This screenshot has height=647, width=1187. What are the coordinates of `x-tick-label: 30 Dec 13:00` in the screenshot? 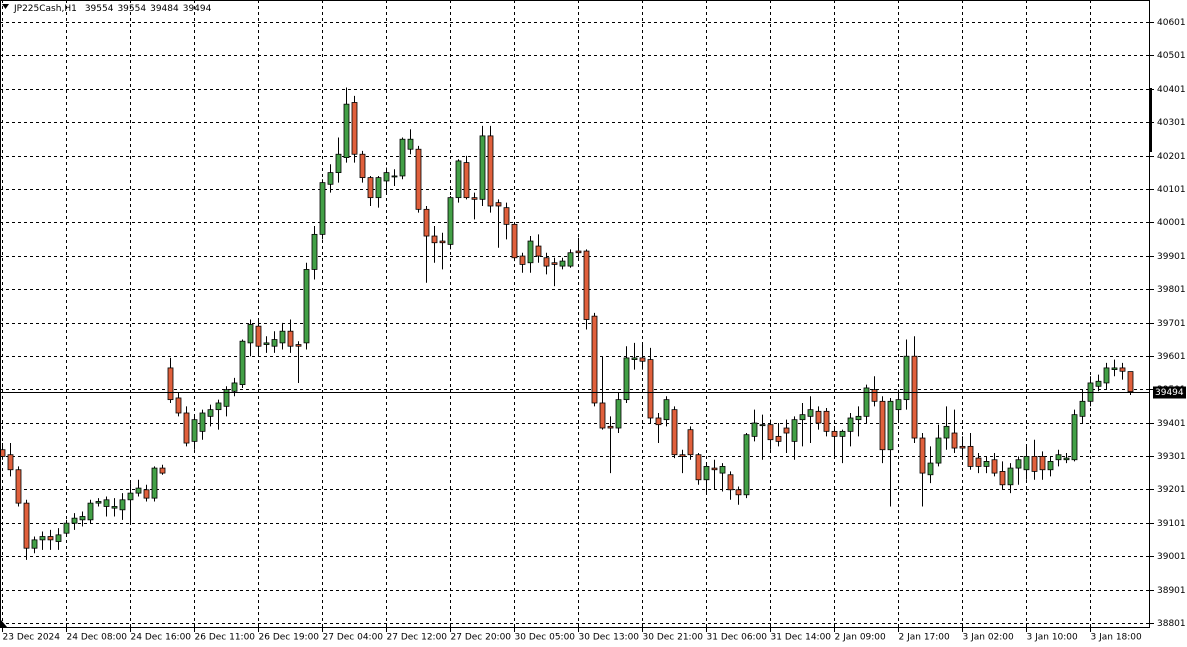 It's located at (609, 638).